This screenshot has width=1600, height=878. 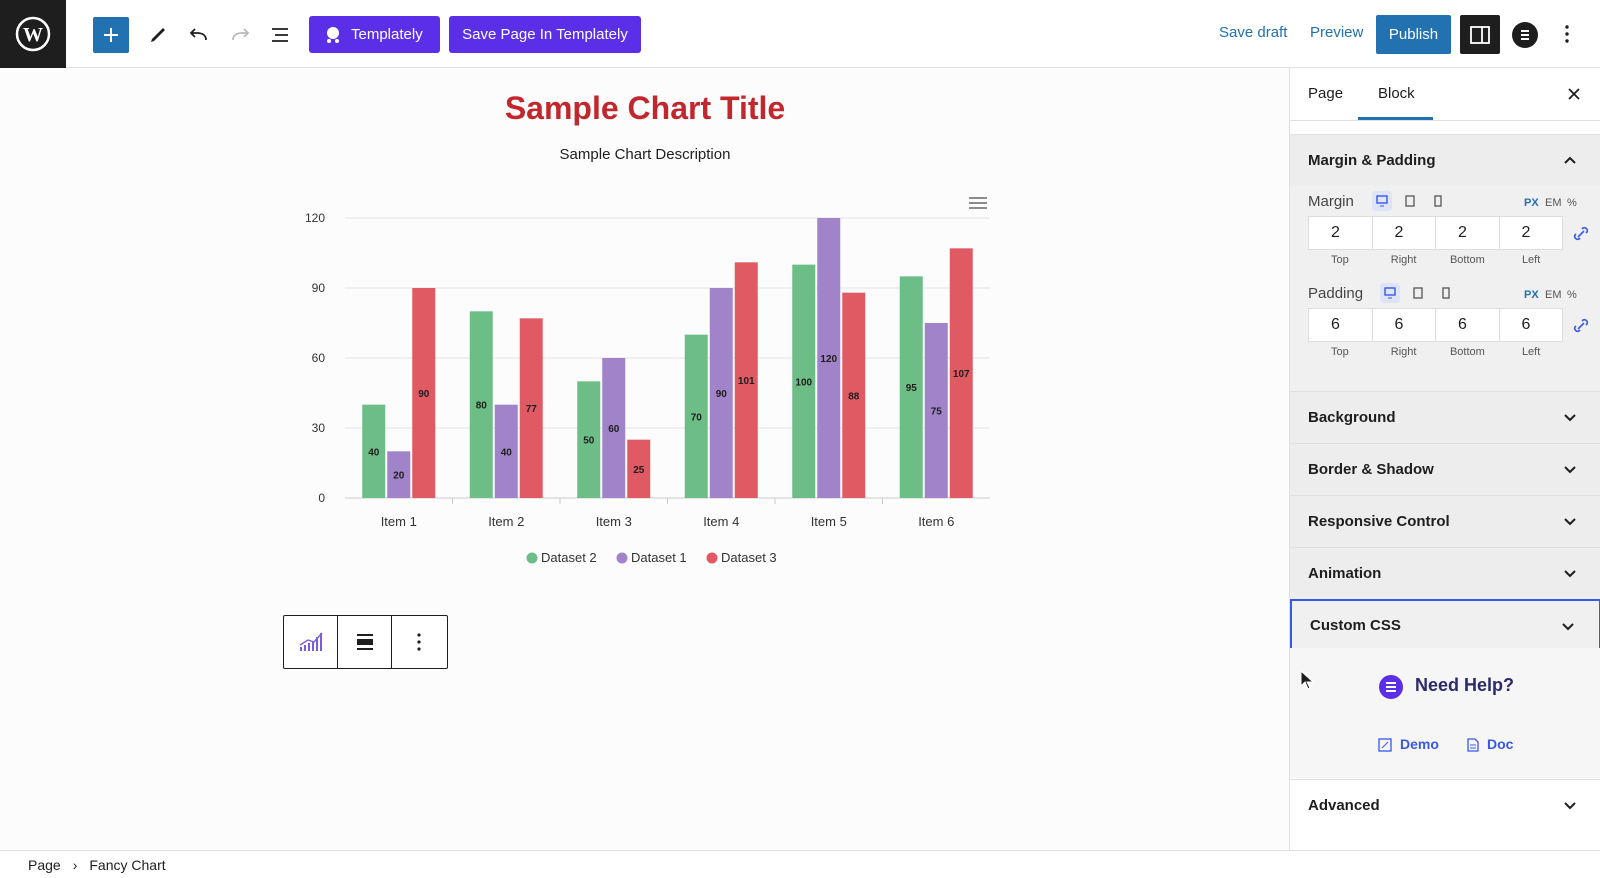 What do you see at coordinates (1253, 32) in the screenshot?
I see `save-draft-button: Save draft` at bounding box center [1253, 32].